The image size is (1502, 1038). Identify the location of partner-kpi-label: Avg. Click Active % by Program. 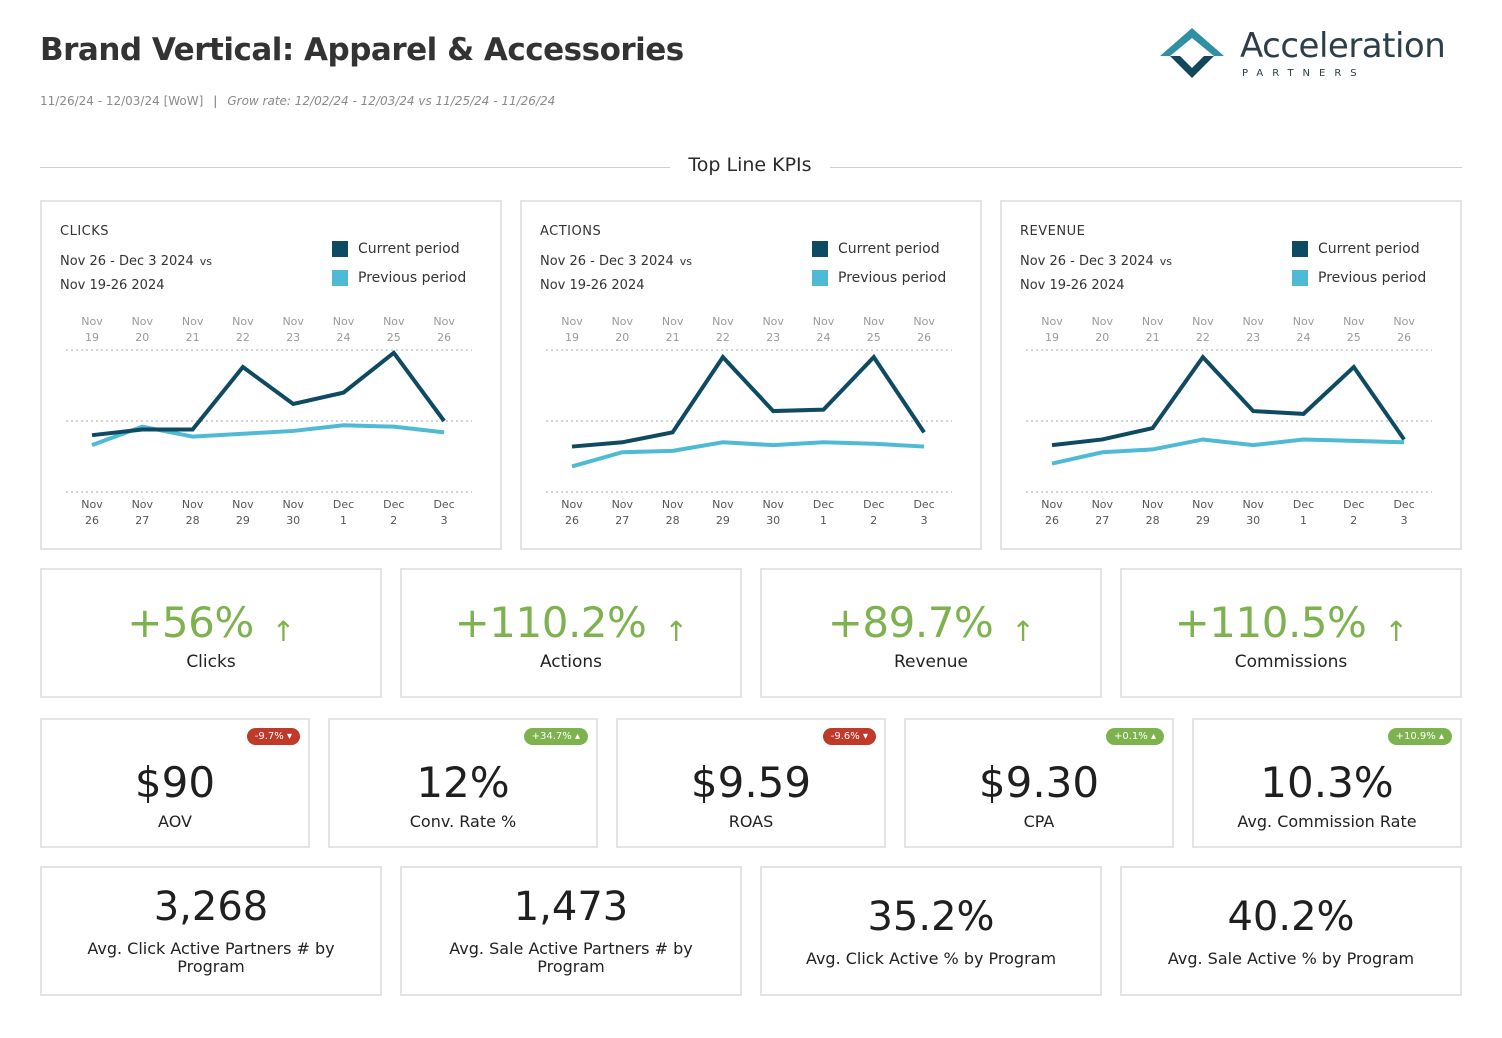
(931, 958).